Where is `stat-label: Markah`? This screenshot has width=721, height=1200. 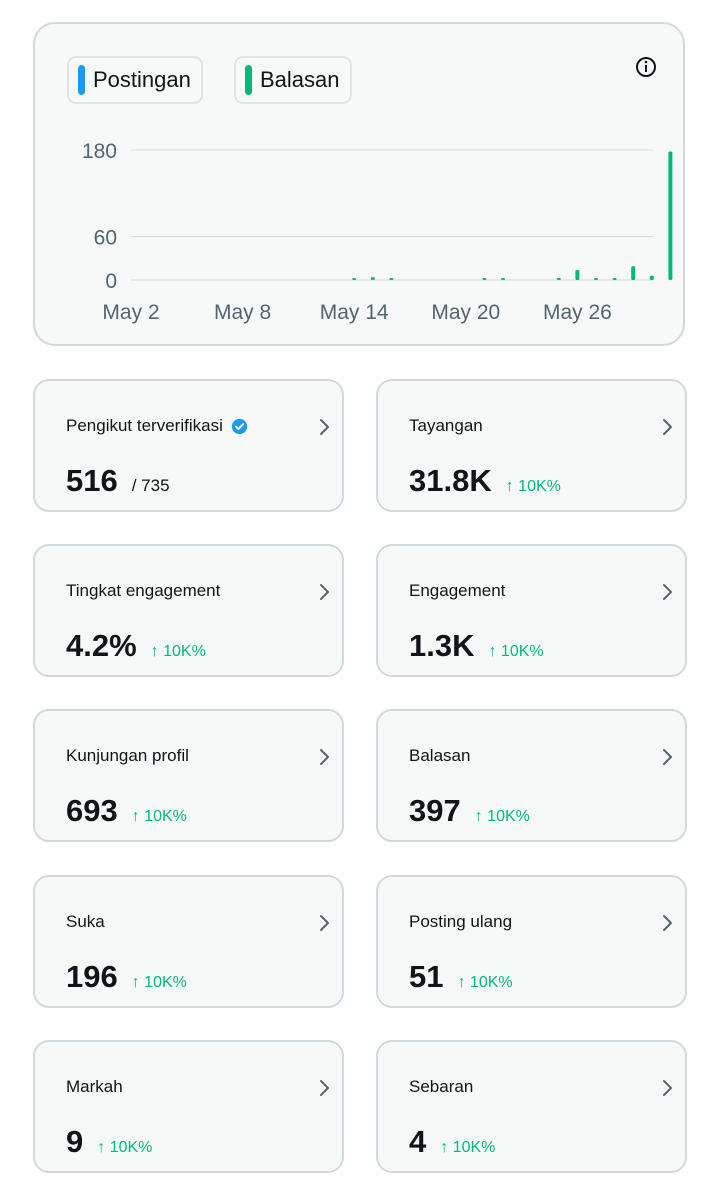 stat-label: Markah is located at coordinates (94, 1087).